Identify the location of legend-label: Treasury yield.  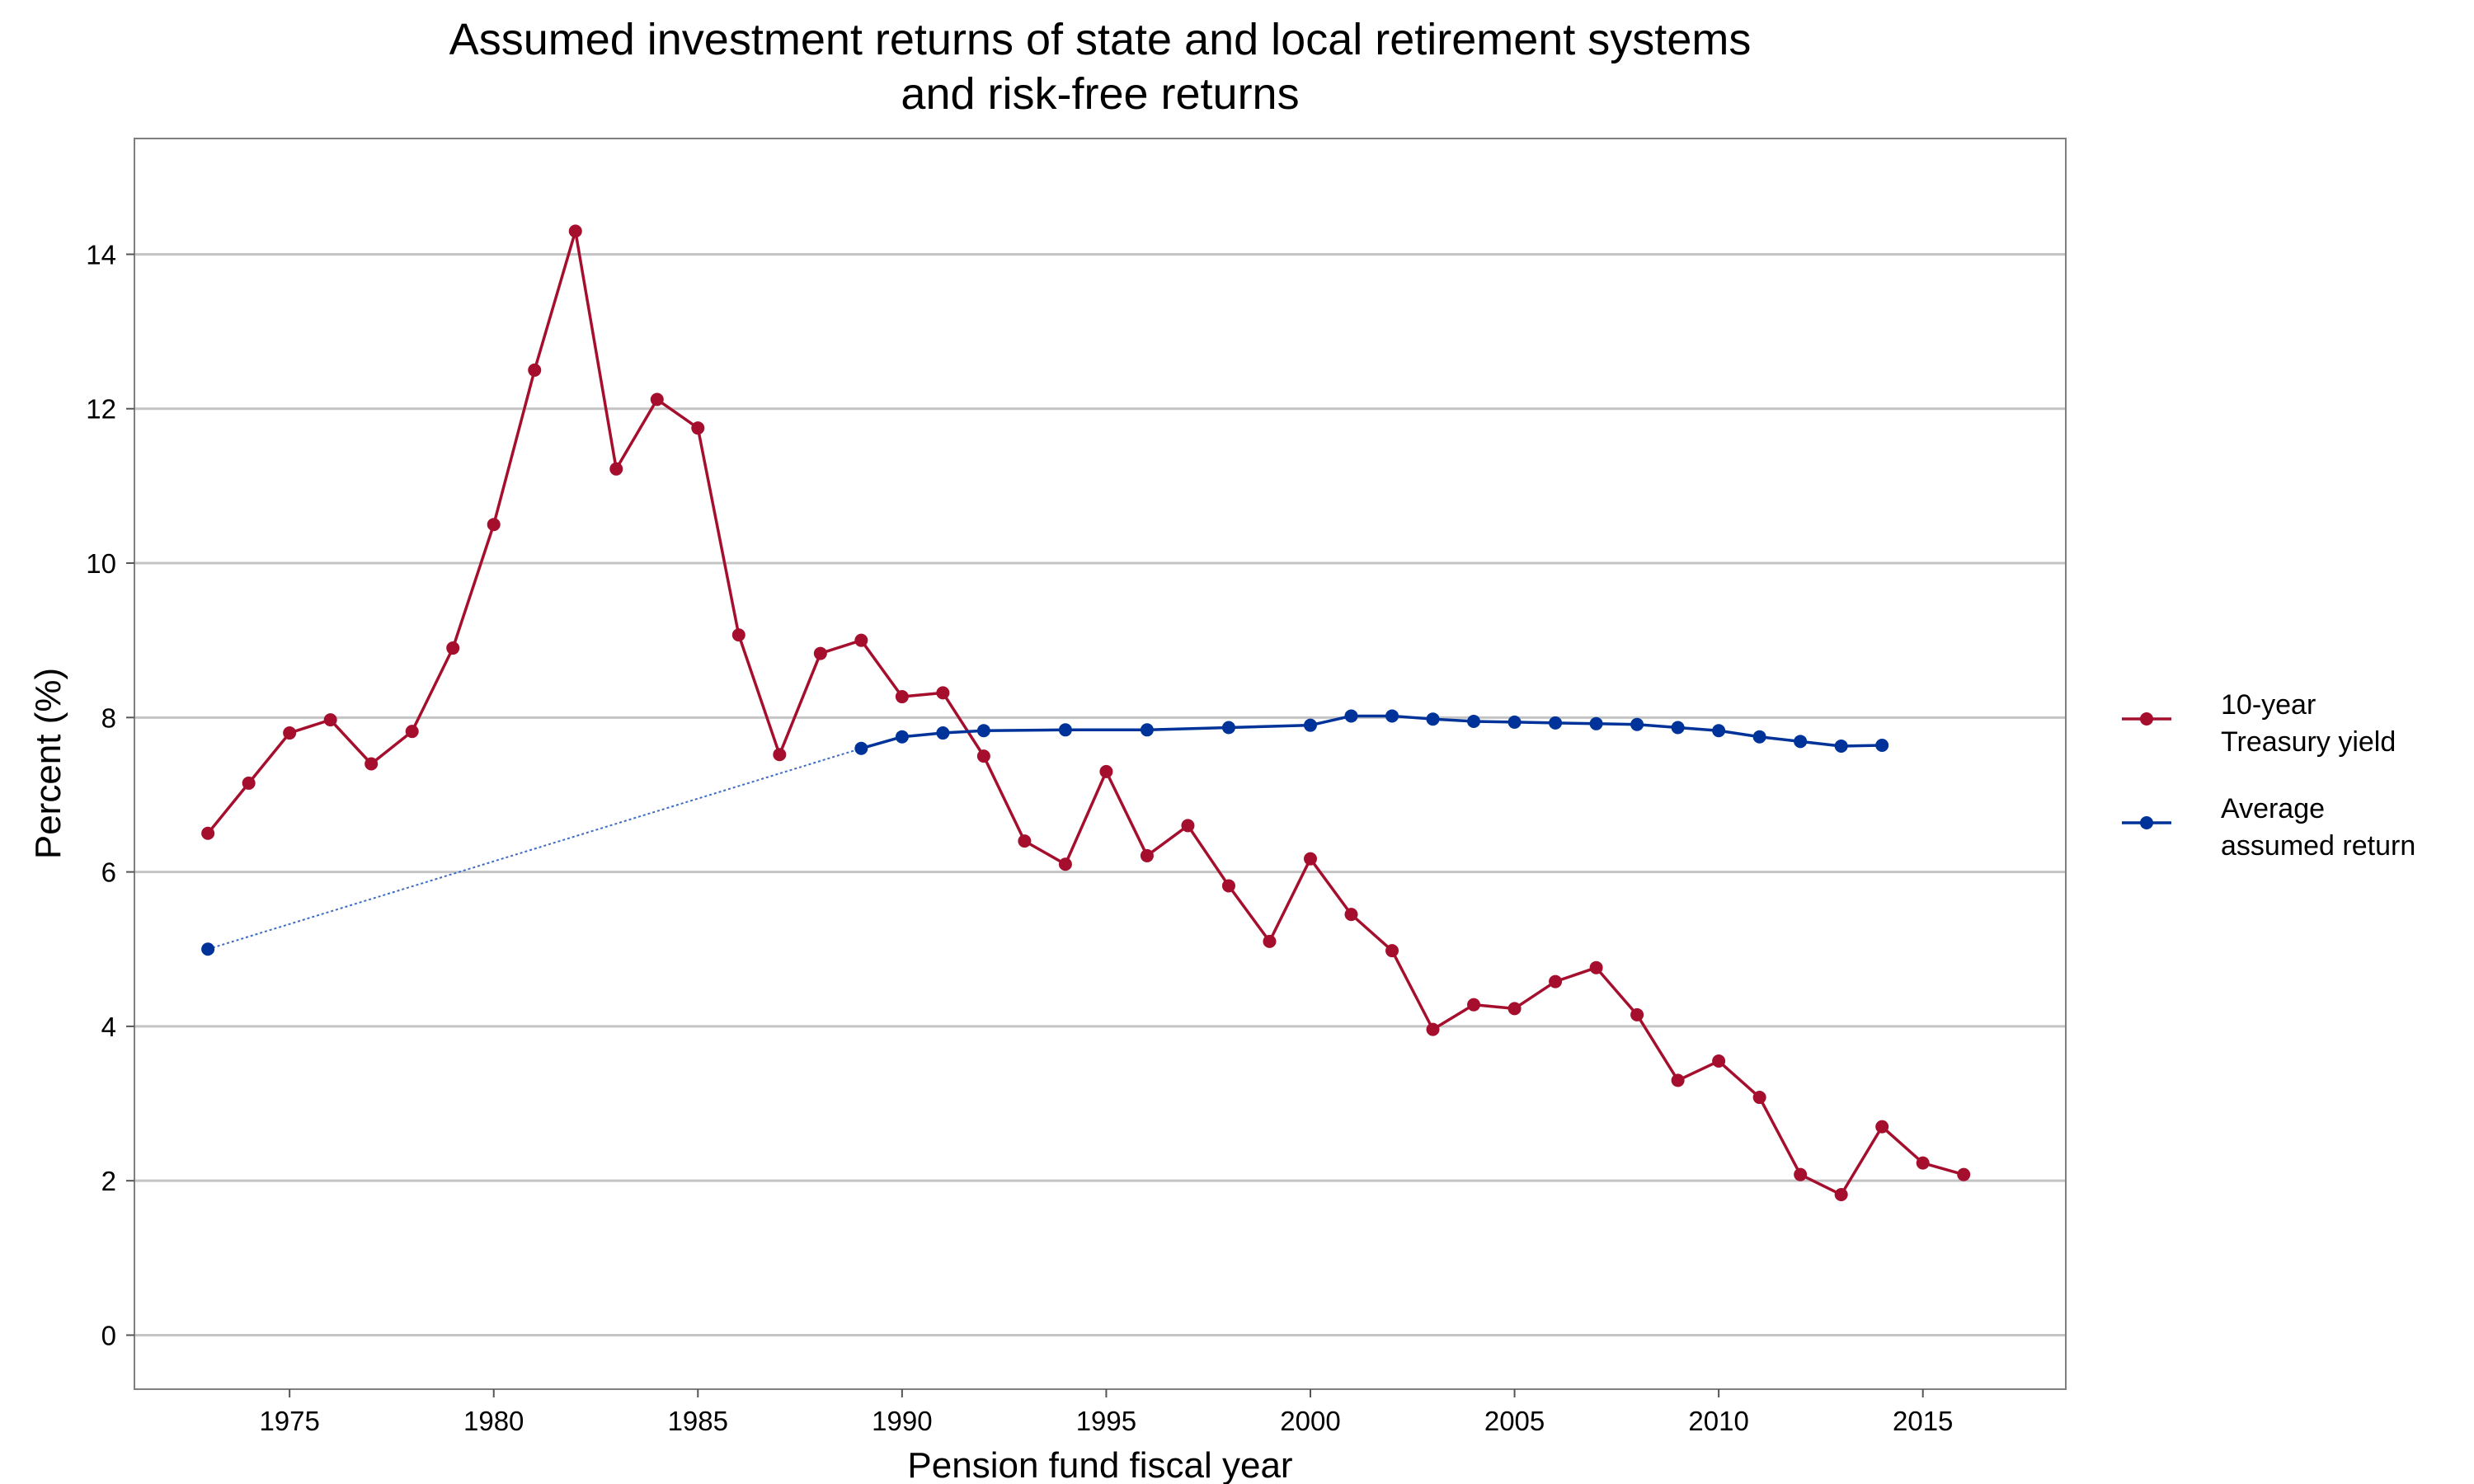
(2308, 742).